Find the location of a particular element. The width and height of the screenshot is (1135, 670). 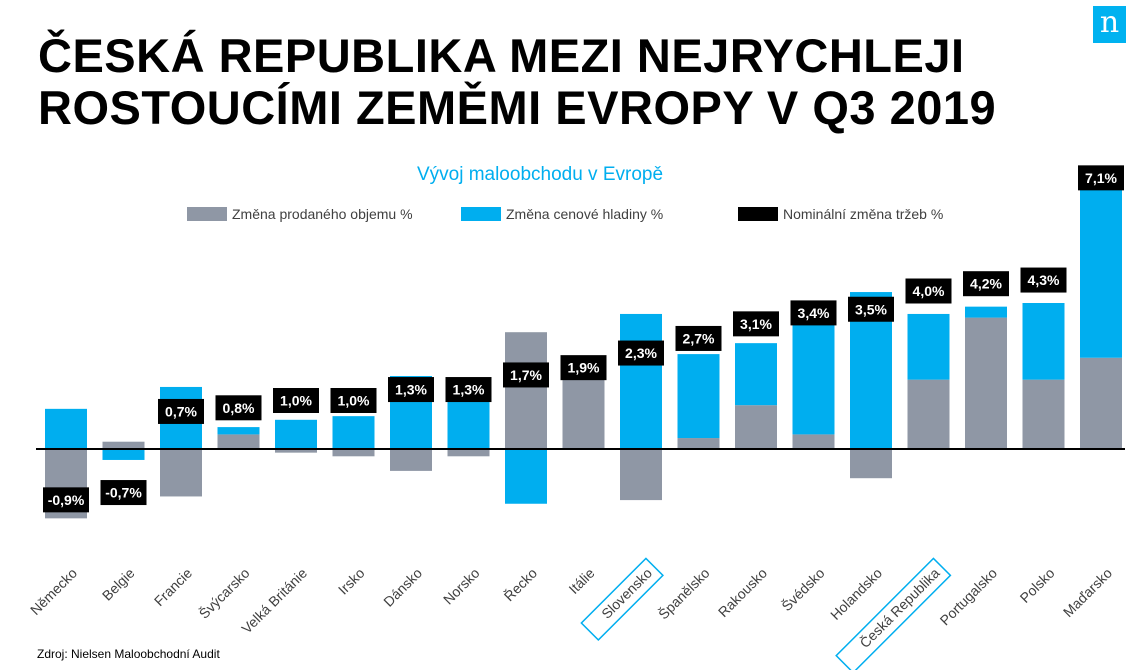

total-label-text-2: 0,7% is located at coordinates (181, 411).